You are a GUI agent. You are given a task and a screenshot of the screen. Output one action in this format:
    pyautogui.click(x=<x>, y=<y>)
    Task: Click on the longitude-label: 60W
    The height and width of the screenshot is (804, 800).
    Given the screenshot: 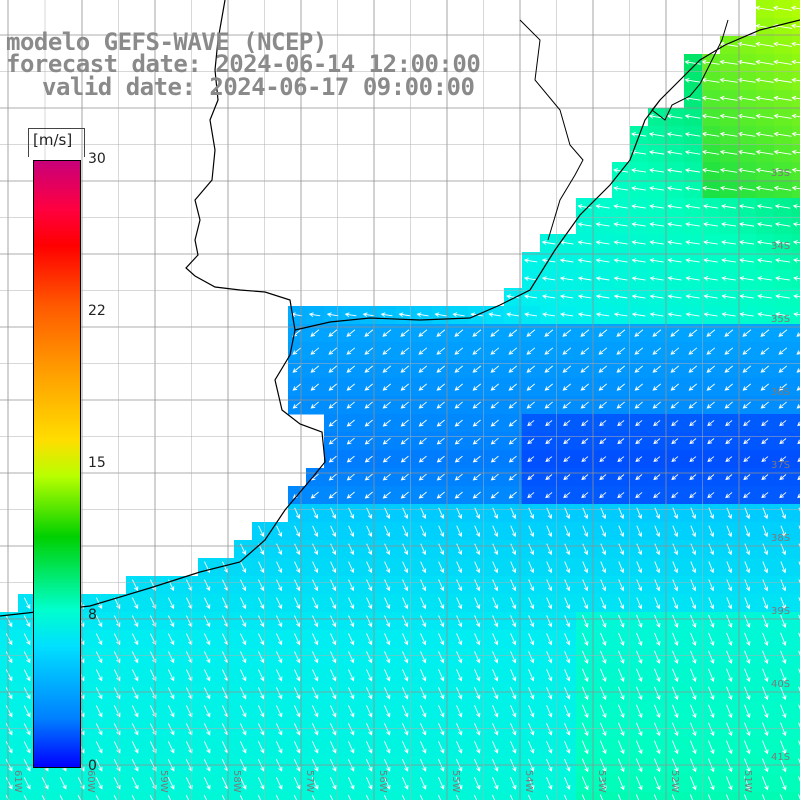 What is the action you would take?
    pyautogui.click(x=90, y=781)
    